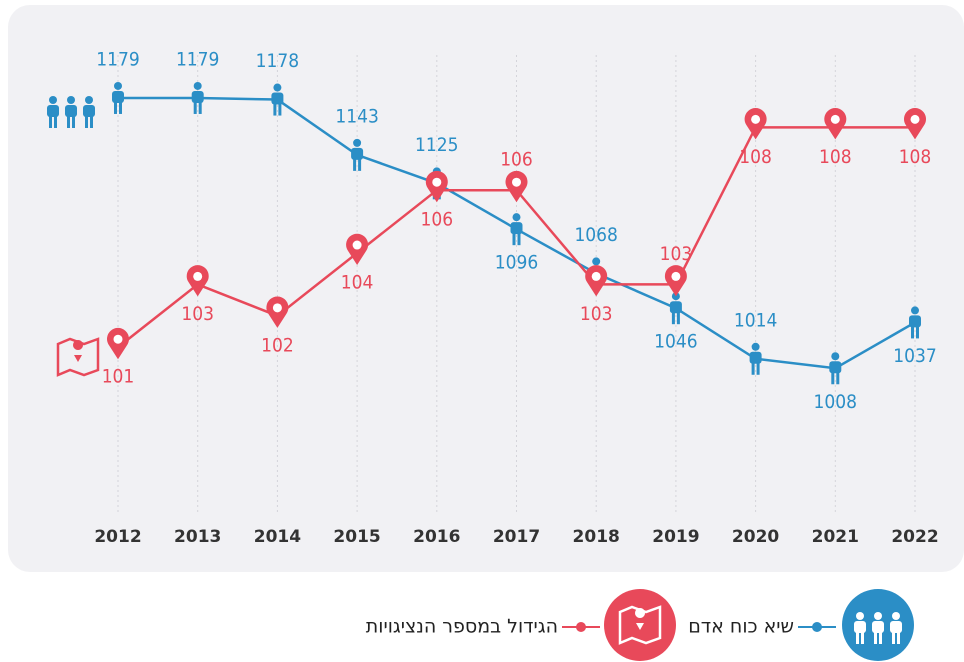 The width and height of the screenshot is (964, 662). What do you see at coordinates (277, 537) in the screenshot?
I see `x-tick-label: 2014` at bounding box center [277, 537].